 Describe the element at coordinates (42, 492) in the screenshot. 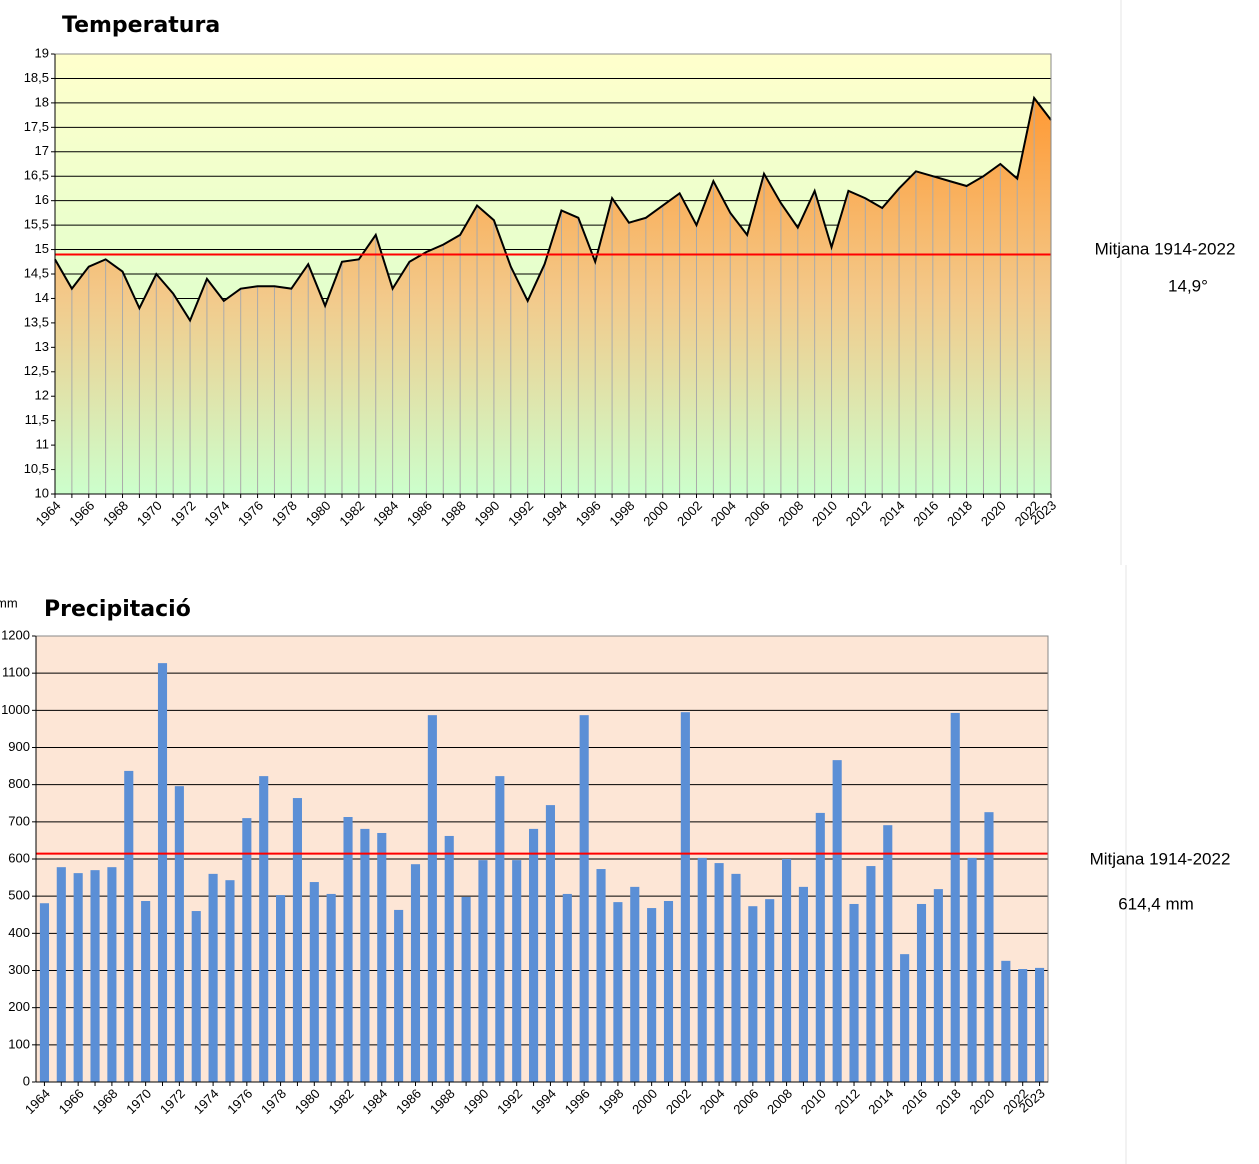

I see `y-tick-label: 10` at that location.